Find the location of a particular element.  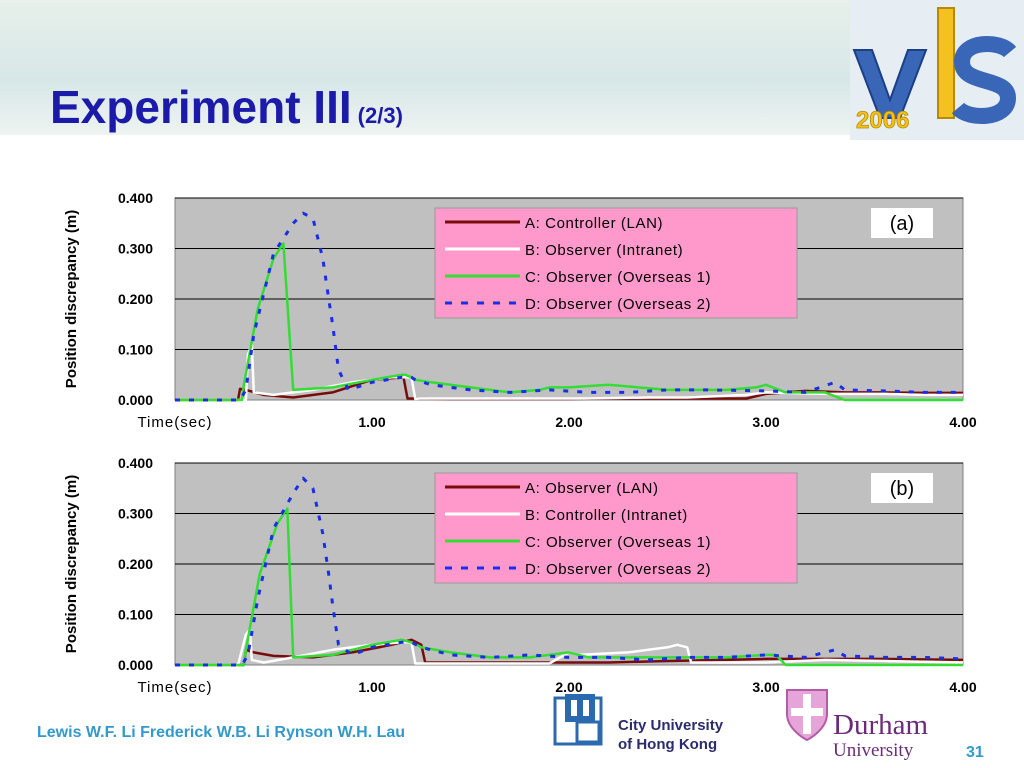

durham-line1: Durham is located at coordinates (881, 725).